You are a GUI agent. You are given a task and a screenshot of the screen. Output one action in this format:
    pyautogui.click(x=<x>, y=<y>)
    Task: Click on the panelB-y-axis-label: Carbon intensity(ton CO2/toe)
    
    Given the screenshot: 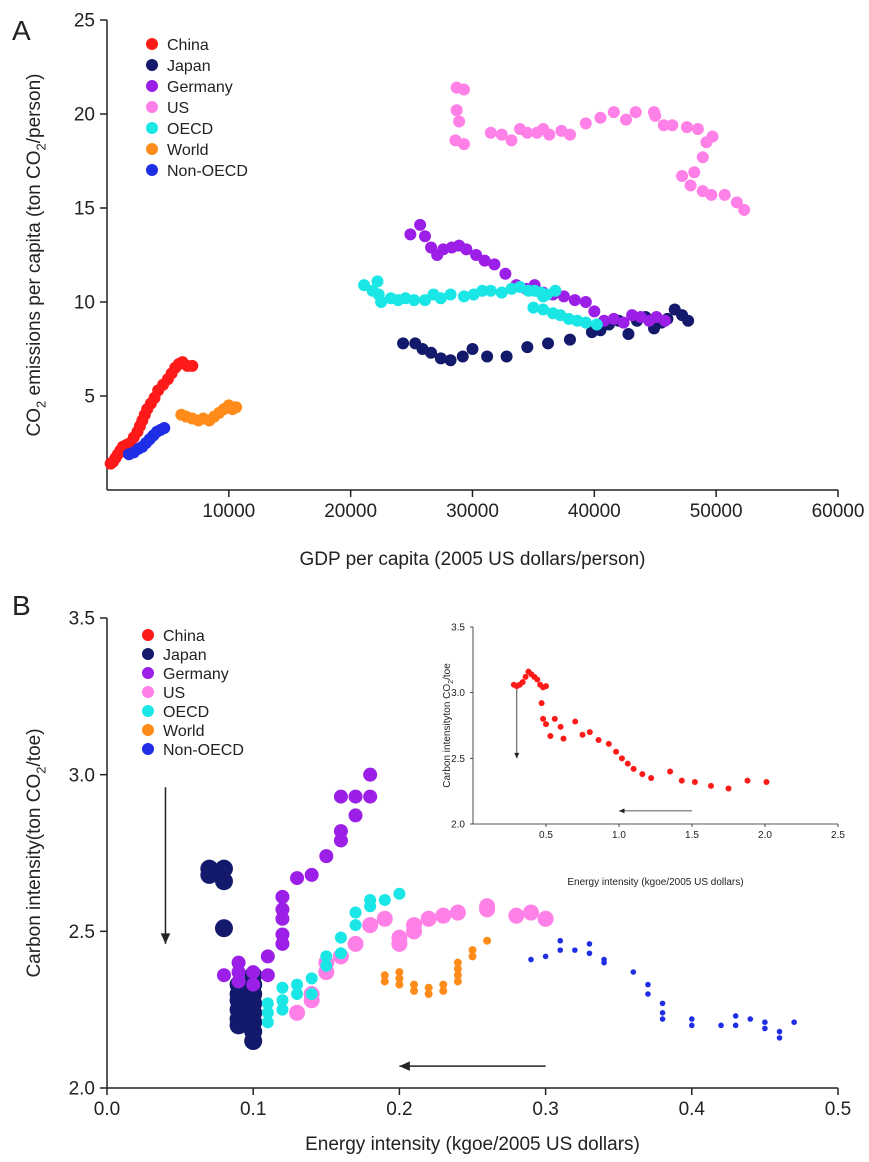 What is the action you would take?
    pyautogui.click(x=36, y=852)
    